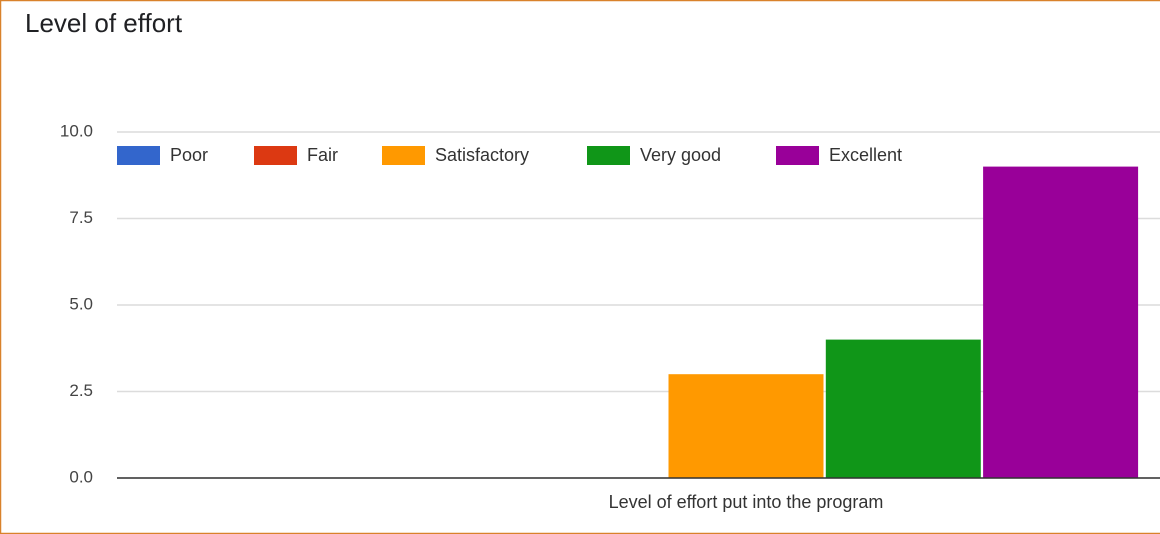  I want to click on legend-label: Satisfactory, so click(482, 155).